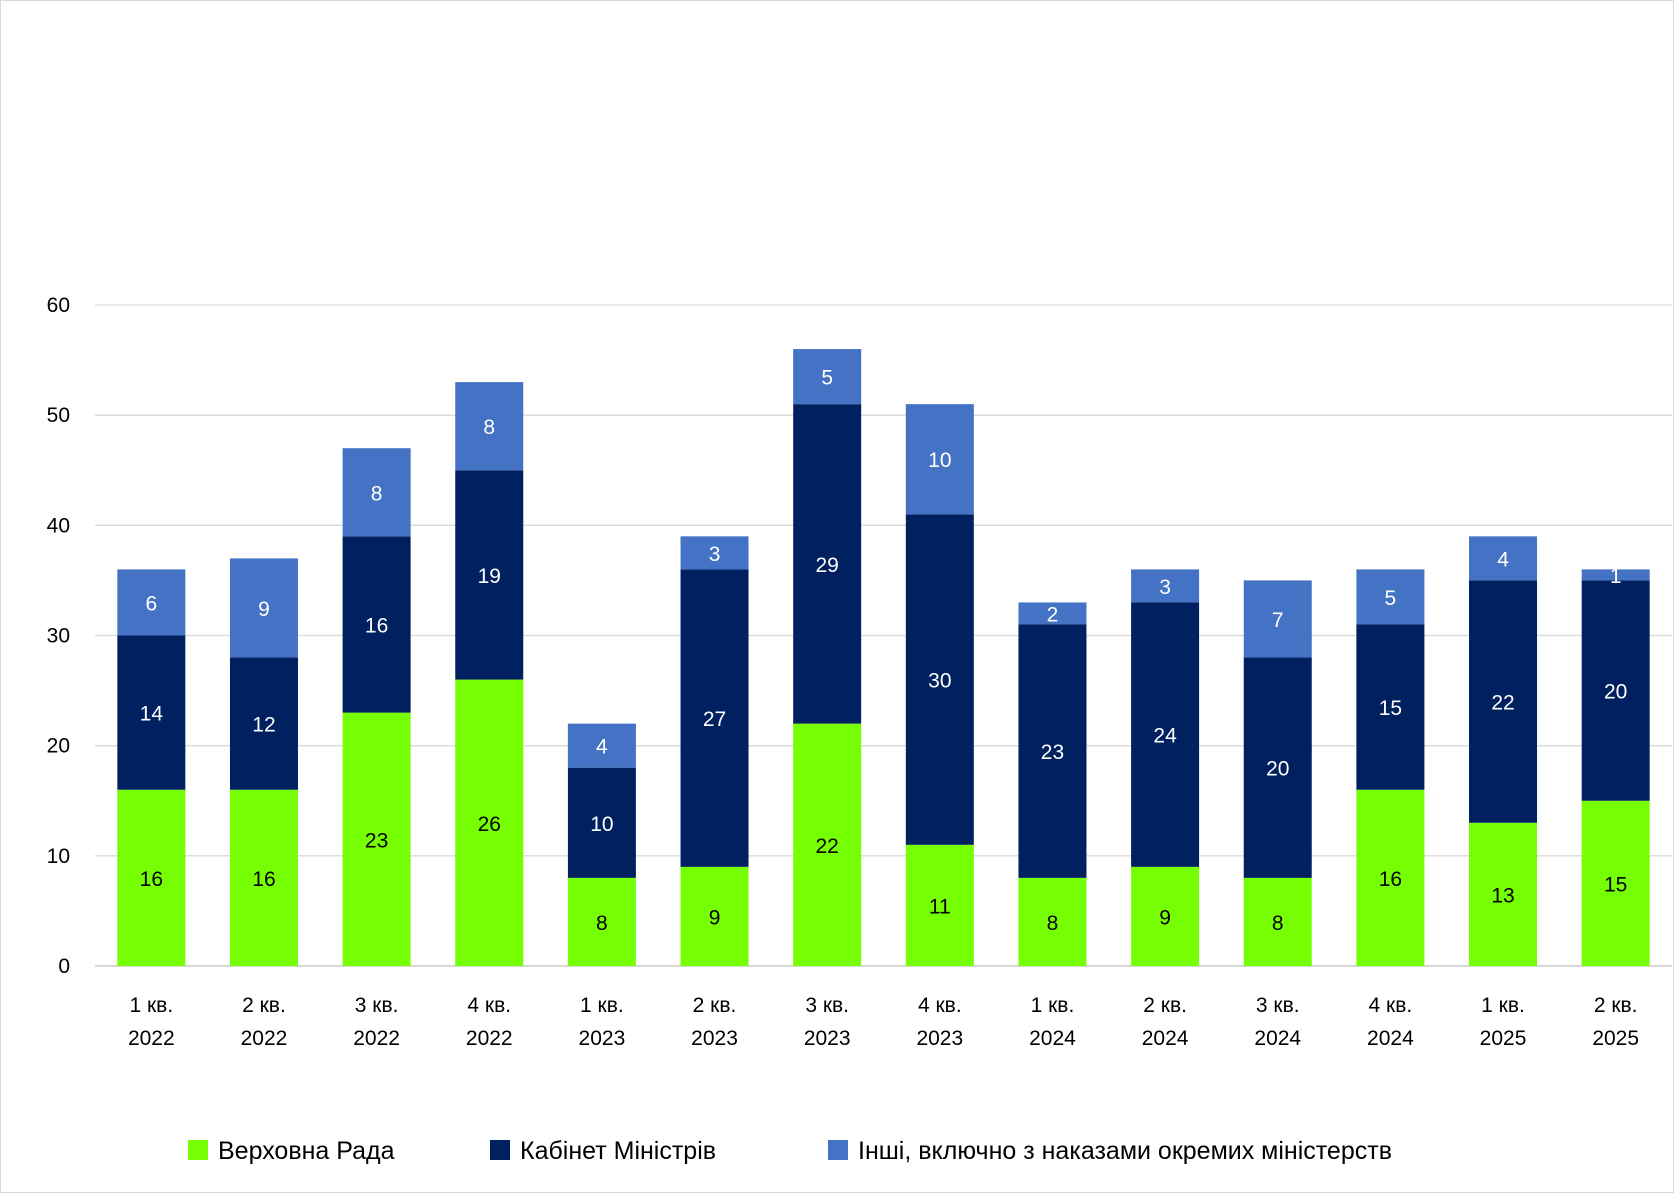 This screenshot has width=1674, height=1193. I want to click on x-tick-label: 2025, so click(1503, 1038).